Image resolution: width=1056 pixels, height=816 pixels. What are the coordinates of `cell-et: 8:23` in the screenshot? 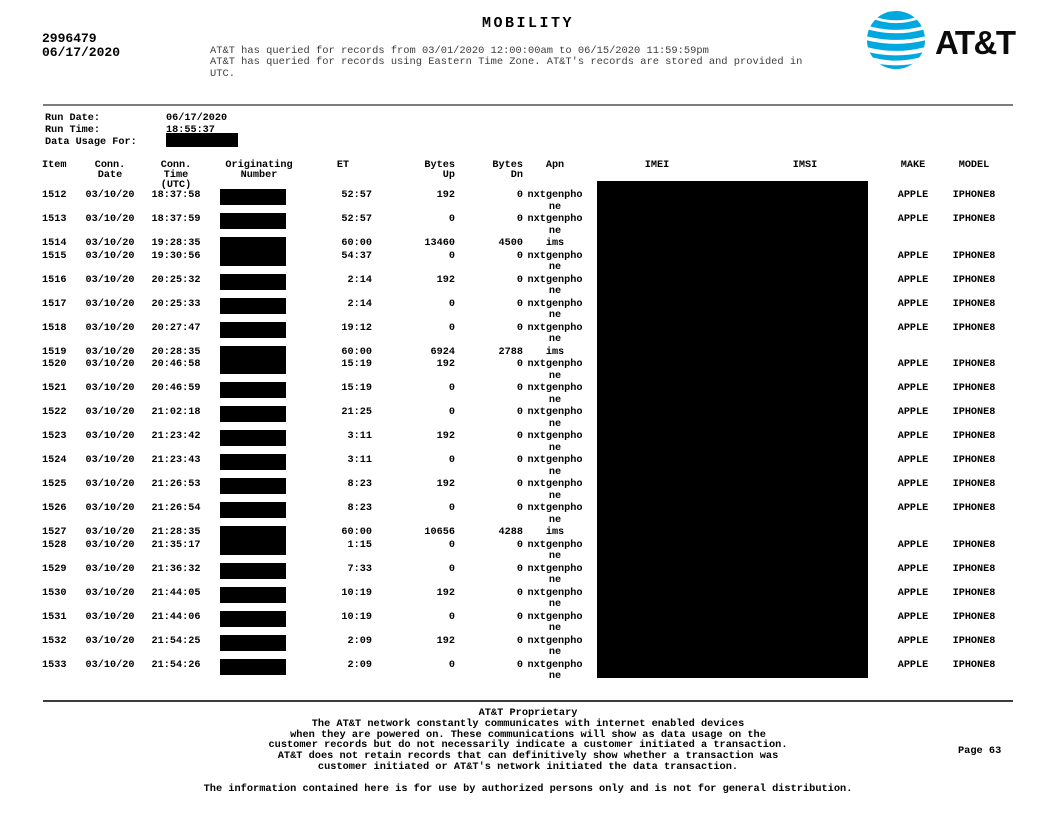 It's located at (359, 508).